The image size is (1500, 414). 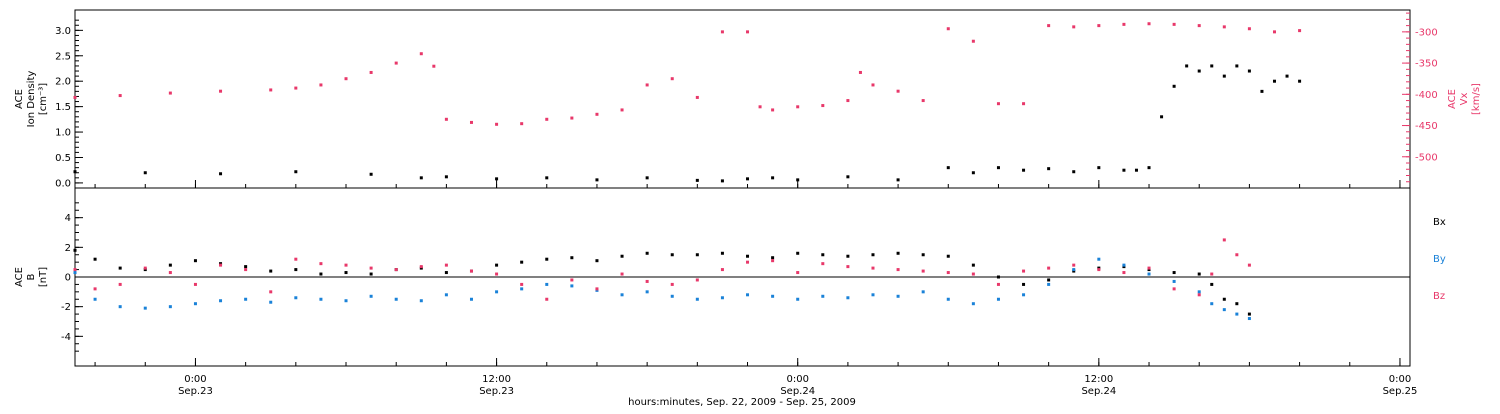 I want to click on vx-tick-label-2: -400, so click(x=1426, y=95).